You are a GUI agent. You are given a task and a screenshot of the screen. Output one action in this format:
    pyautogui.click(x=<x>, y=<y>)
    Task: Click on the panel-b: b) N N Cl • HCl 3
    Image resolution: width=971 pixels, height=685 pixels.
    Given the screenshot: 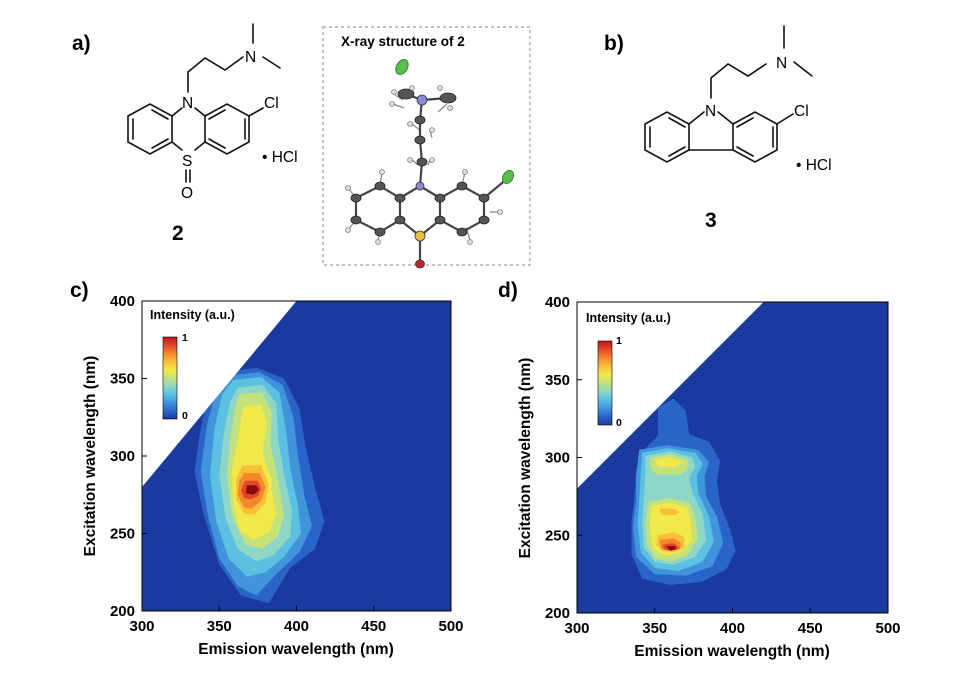 What is the action you would take?
    pyautogui.click(x=718, y=128)
    